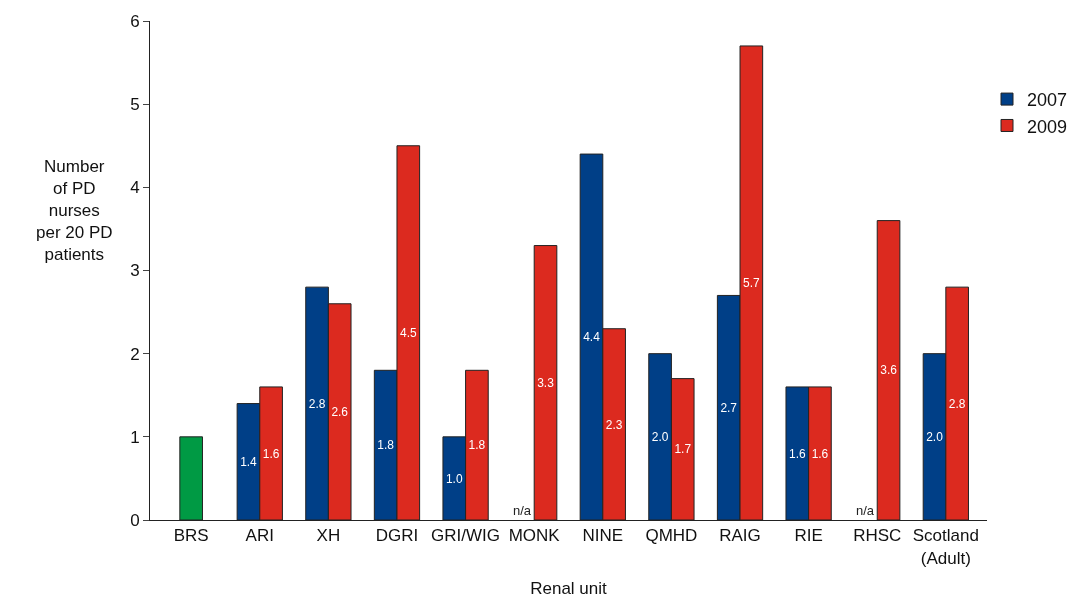 The height and width of the screenshot is (606, 1085). I want to click on data-label: 3.3, so click(546, 382).